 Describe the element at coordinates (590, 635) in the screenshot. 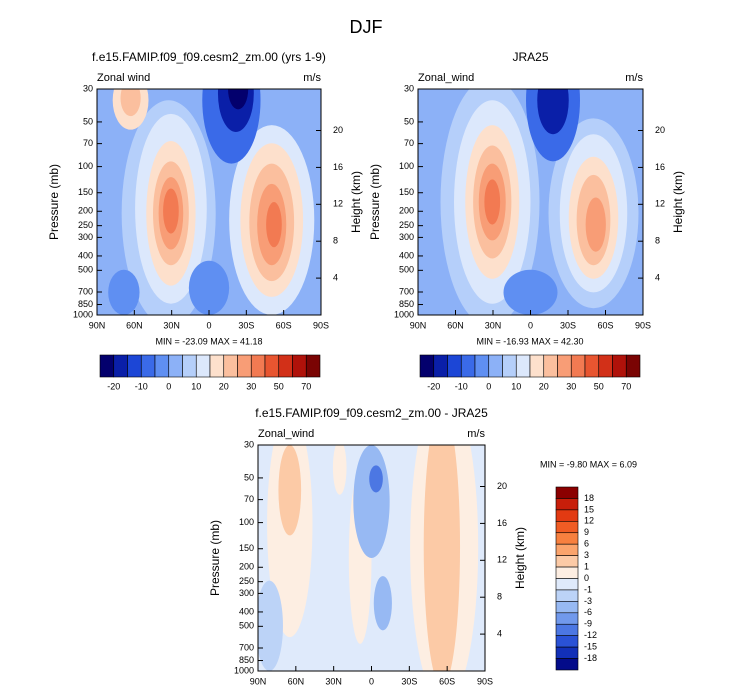

I see `colorbar-label: -12` at that location.